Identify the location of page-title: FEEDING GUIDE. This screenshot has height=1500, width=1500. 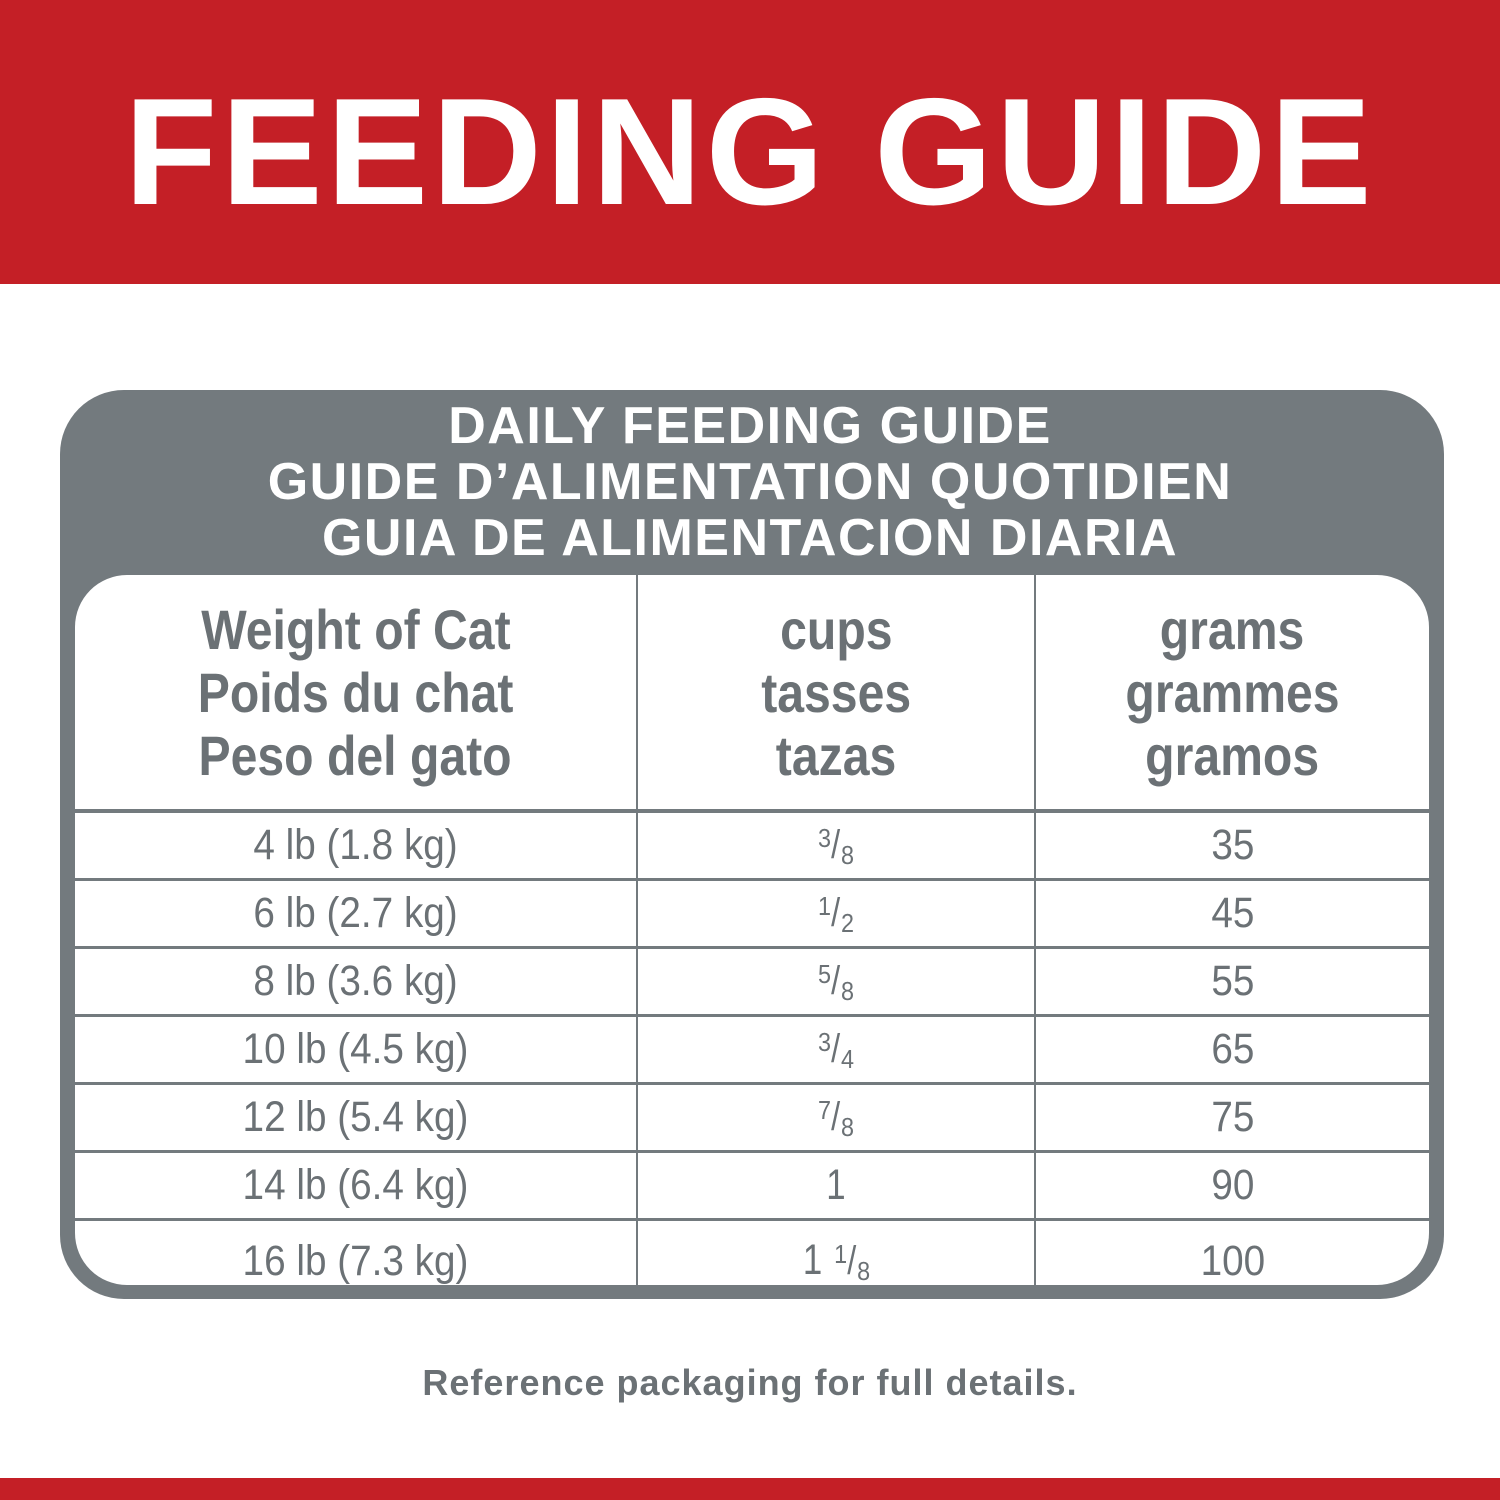
(750, 152).